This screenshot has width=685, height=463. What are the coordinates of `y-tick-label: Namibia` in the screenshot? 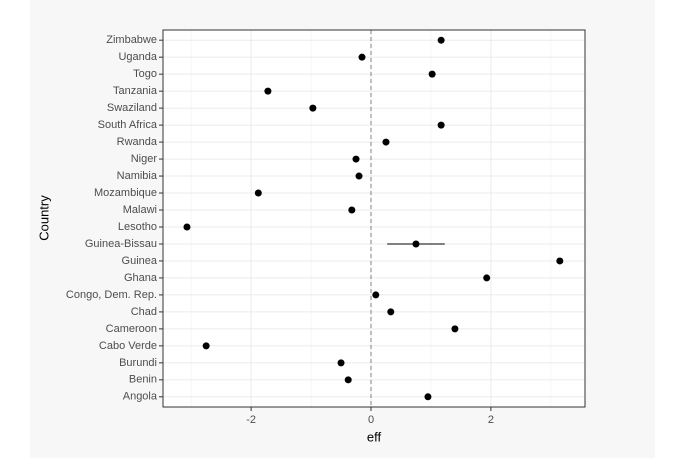 It's located at (137, 176).